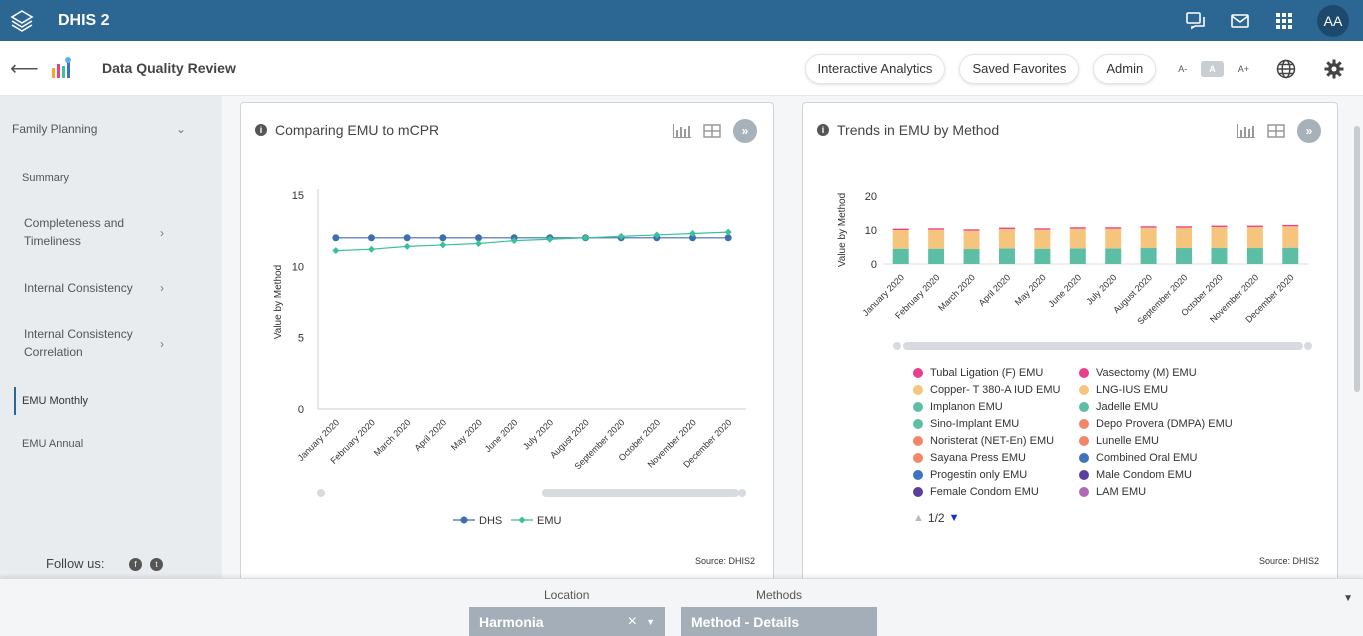 Image resolution: width=1363 pixels, height=636 pixels. I want to click on legend-item: Progestin only EMU, so click(970, 475).